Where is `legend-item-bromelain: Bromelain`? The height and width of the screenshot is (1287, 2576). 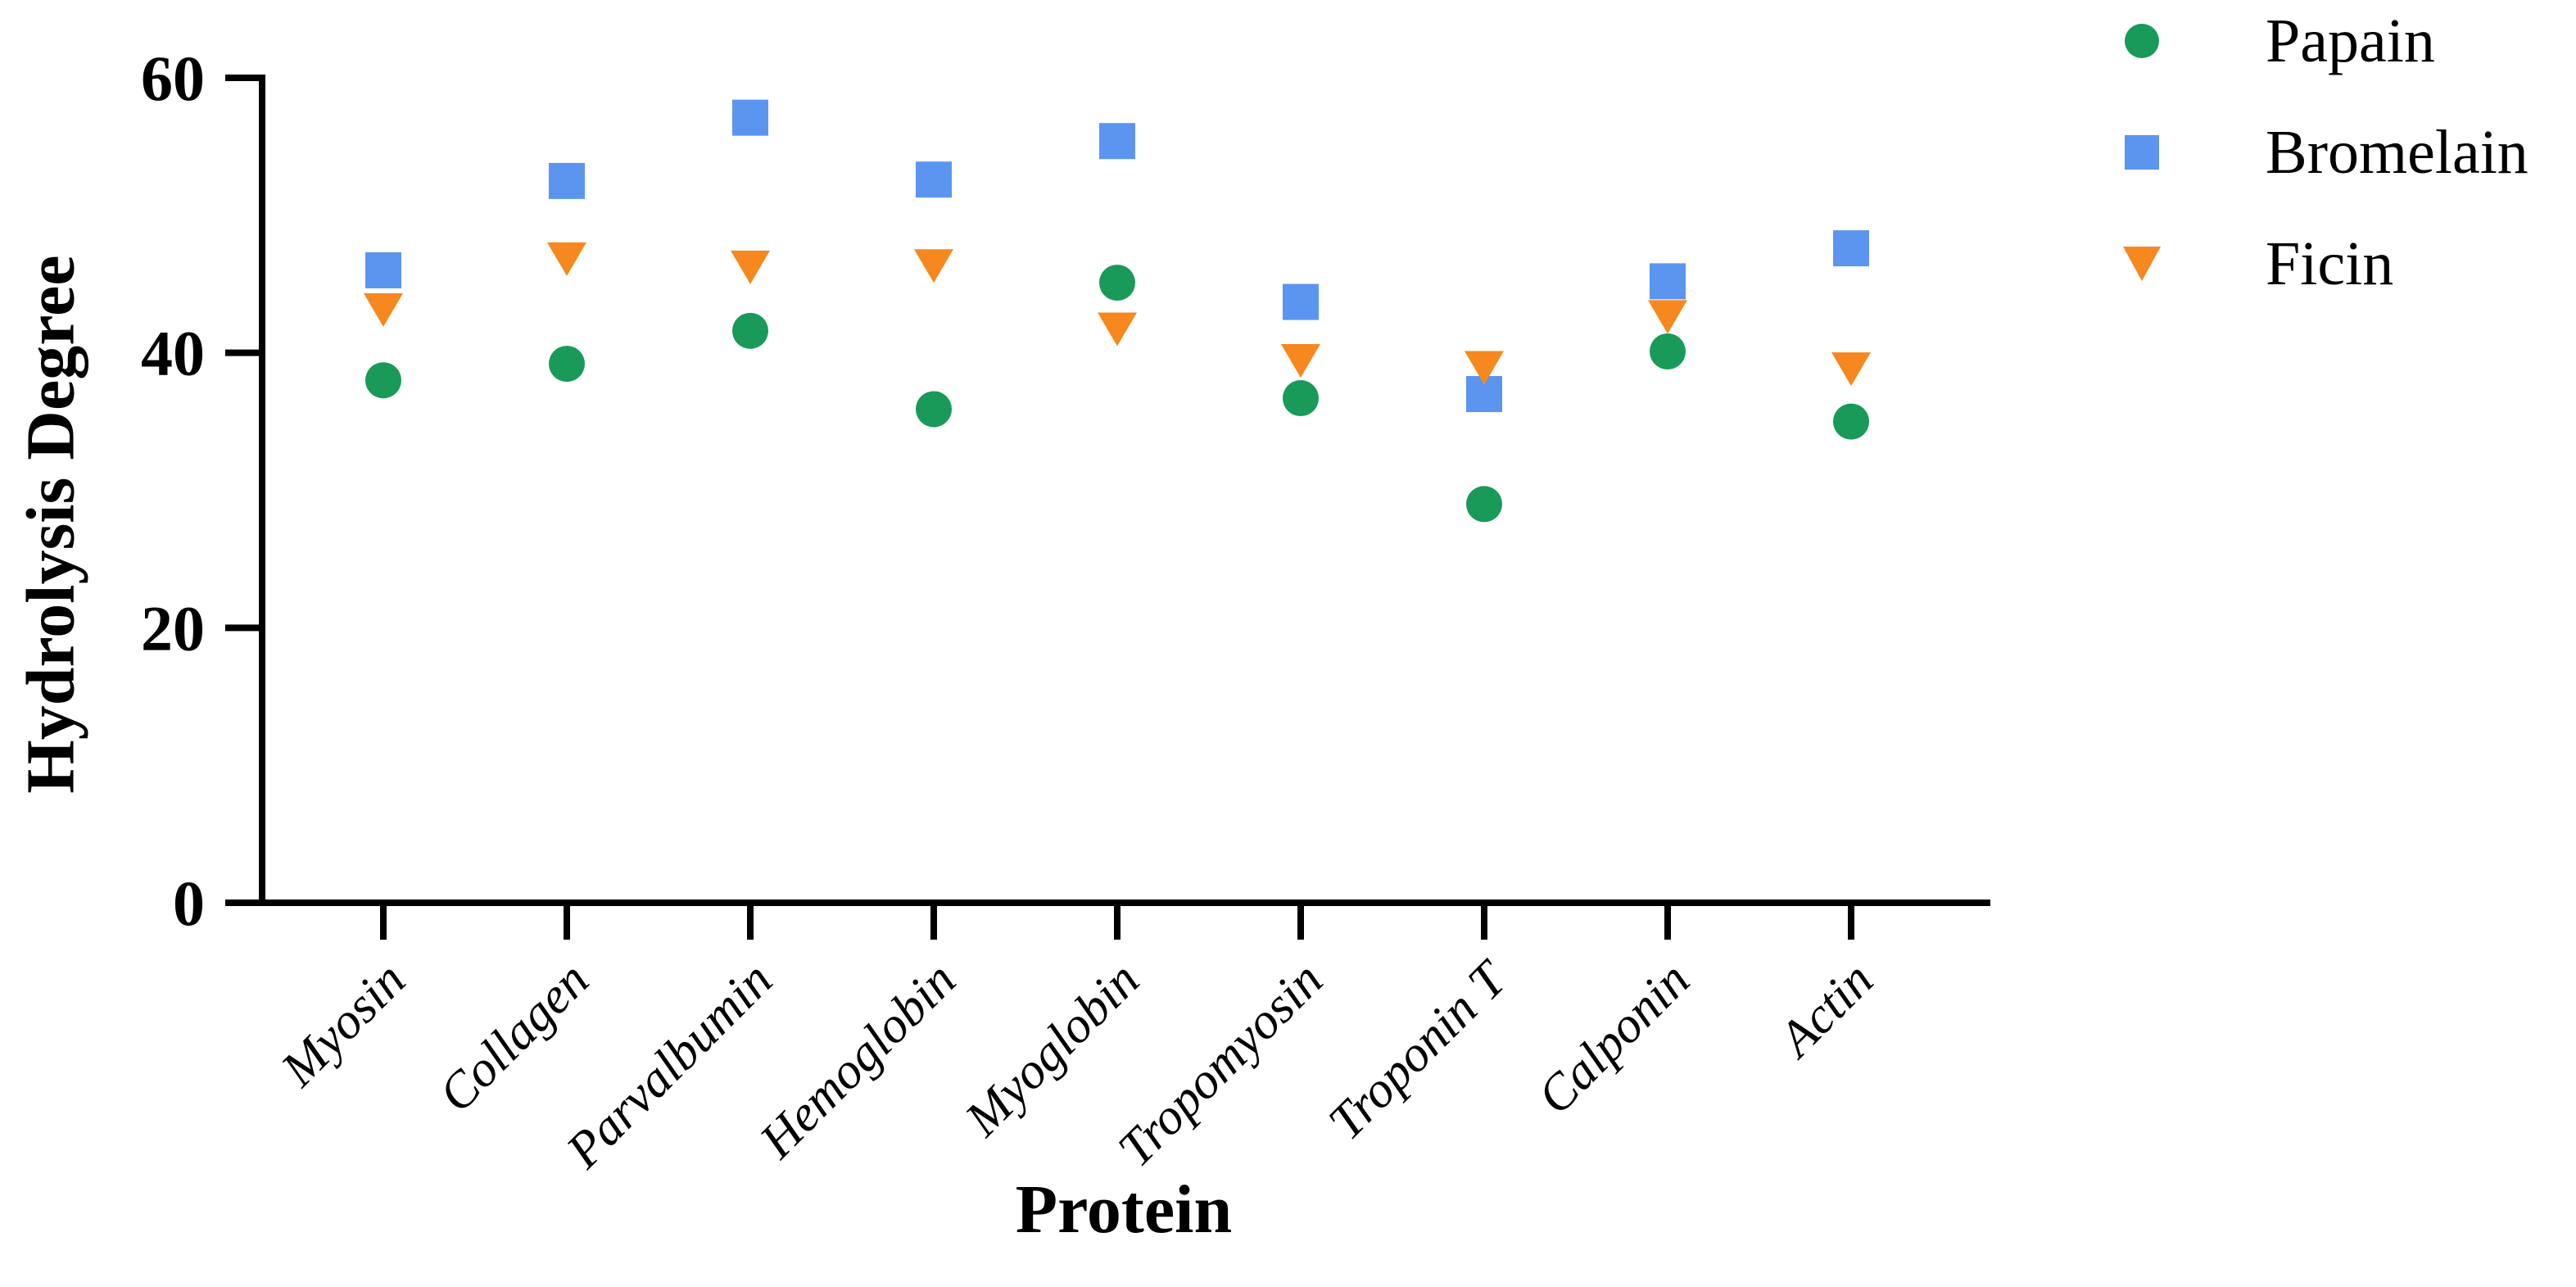
legend-item-bromelain: Bromelain is located at coordinates (2325, 152).